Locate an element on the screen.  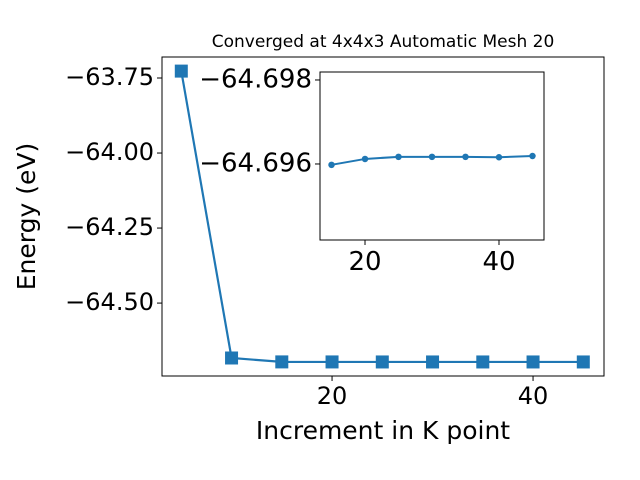
y-tick-label: −64.696 is located at coordinates (255, 163).